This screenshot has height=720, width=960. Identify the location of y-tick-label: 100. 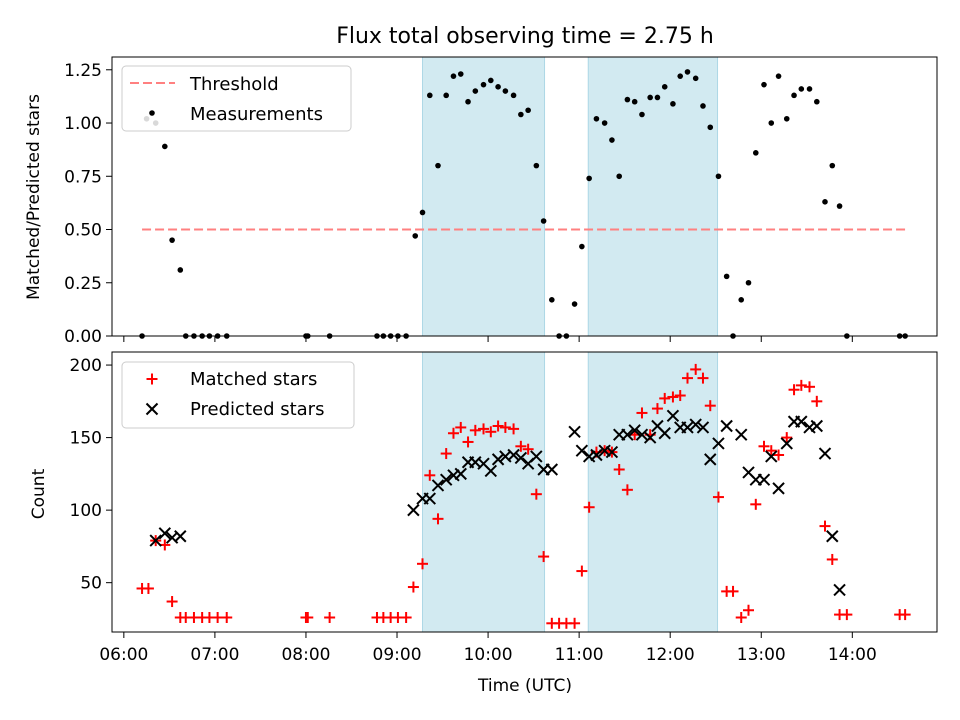
(86, 511).